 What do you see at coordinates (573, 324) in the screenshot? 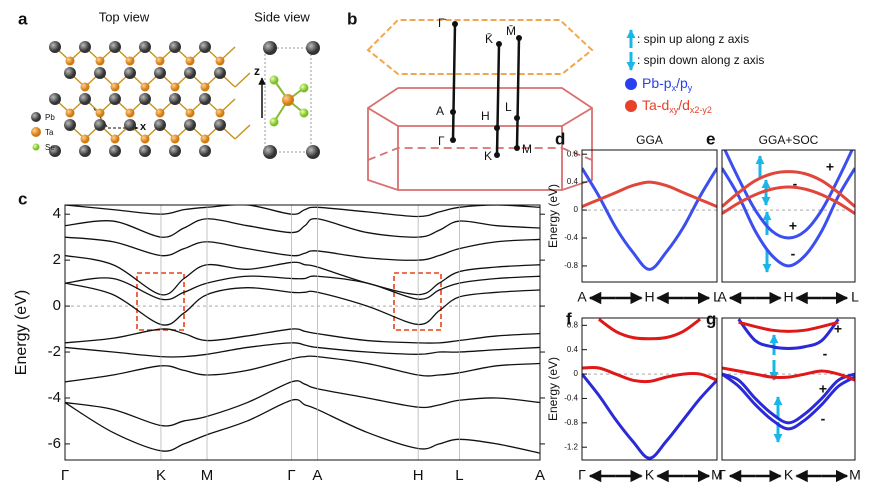
I see `y-tick-label: 0.8` at bounding box center [573, 324].